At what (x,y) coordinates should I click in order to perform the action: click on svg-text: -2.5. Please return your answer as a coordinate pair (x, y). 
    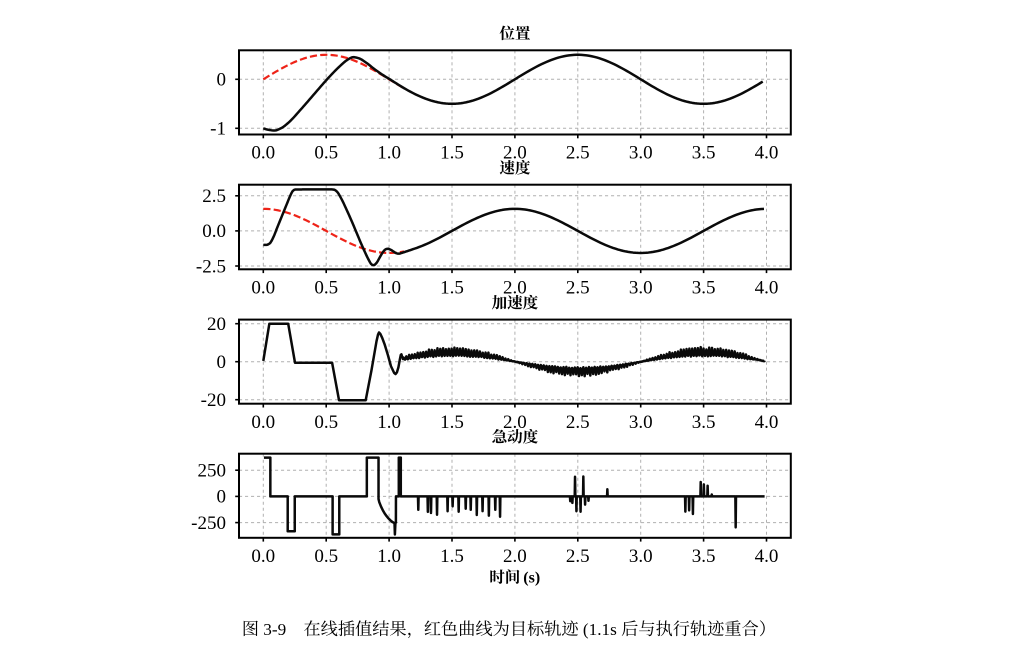
    Looking at the image, I should click on (211, 266).